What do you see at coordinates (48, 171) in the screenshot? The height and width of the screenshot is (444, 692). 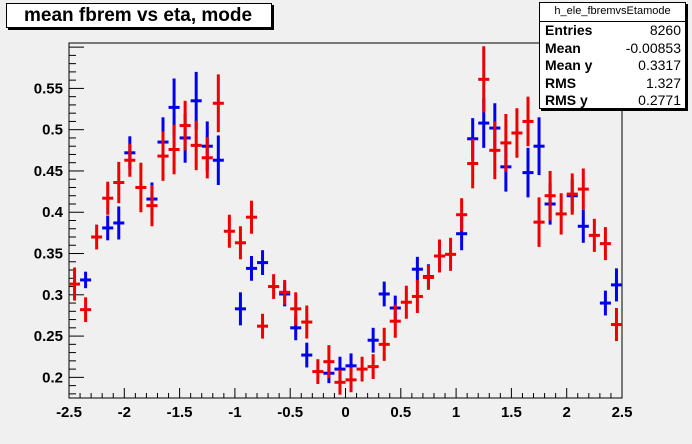 I see `y-tick-label: 0.45` at bounding box center [48, 171].